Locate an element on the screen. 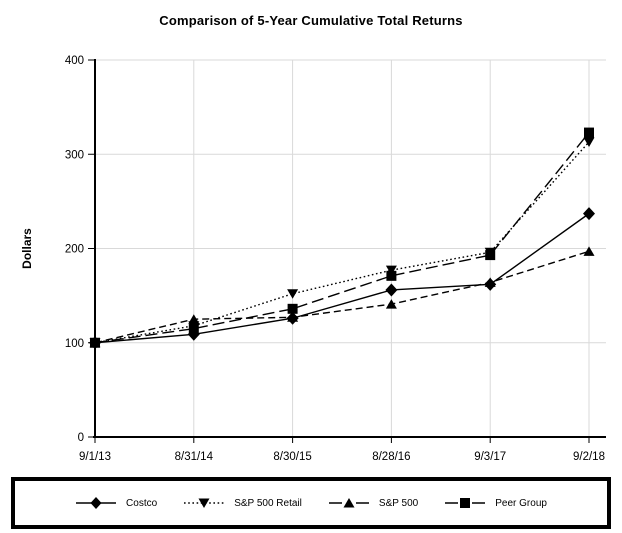  y-axis-title: Dollars is located at coordinates (27, 248).